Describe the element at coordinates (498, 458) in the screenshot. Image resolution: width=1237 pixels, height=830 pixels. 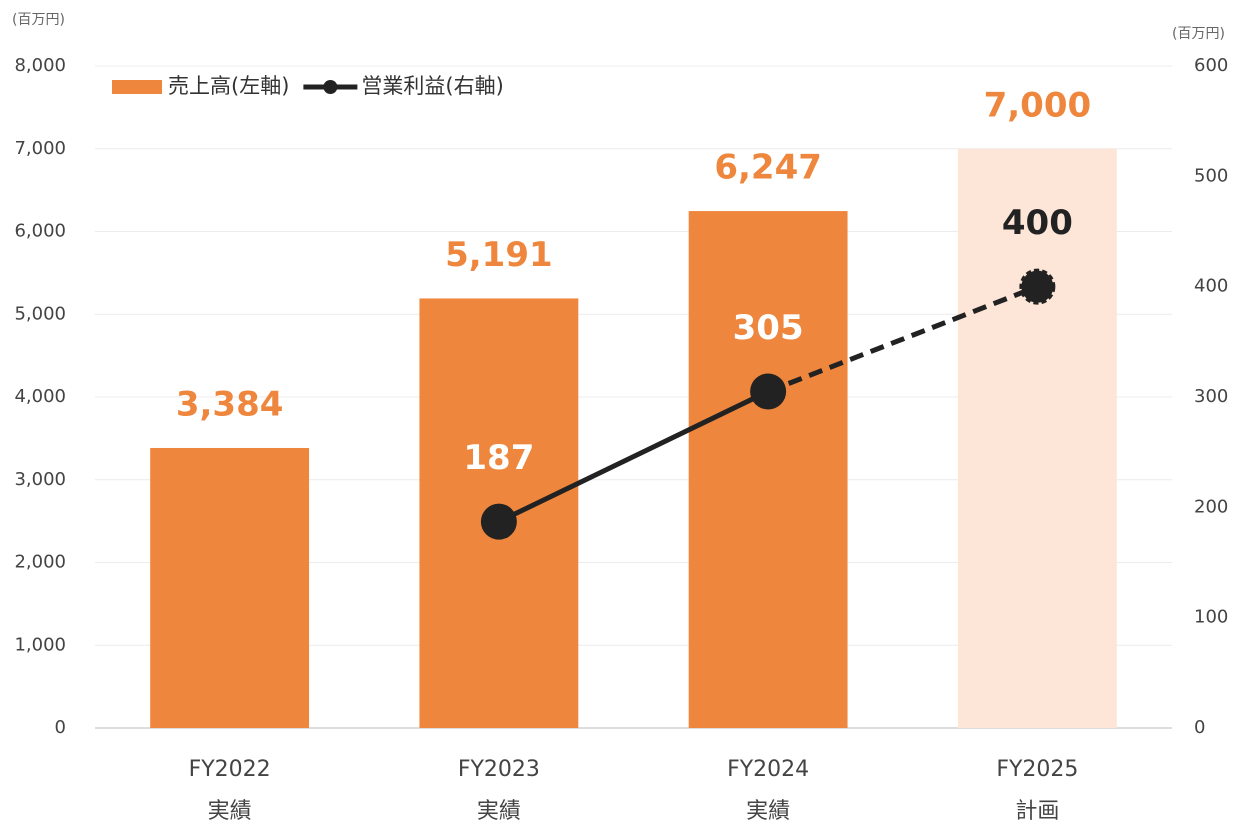
I see `line-value-label: 187` at that location.